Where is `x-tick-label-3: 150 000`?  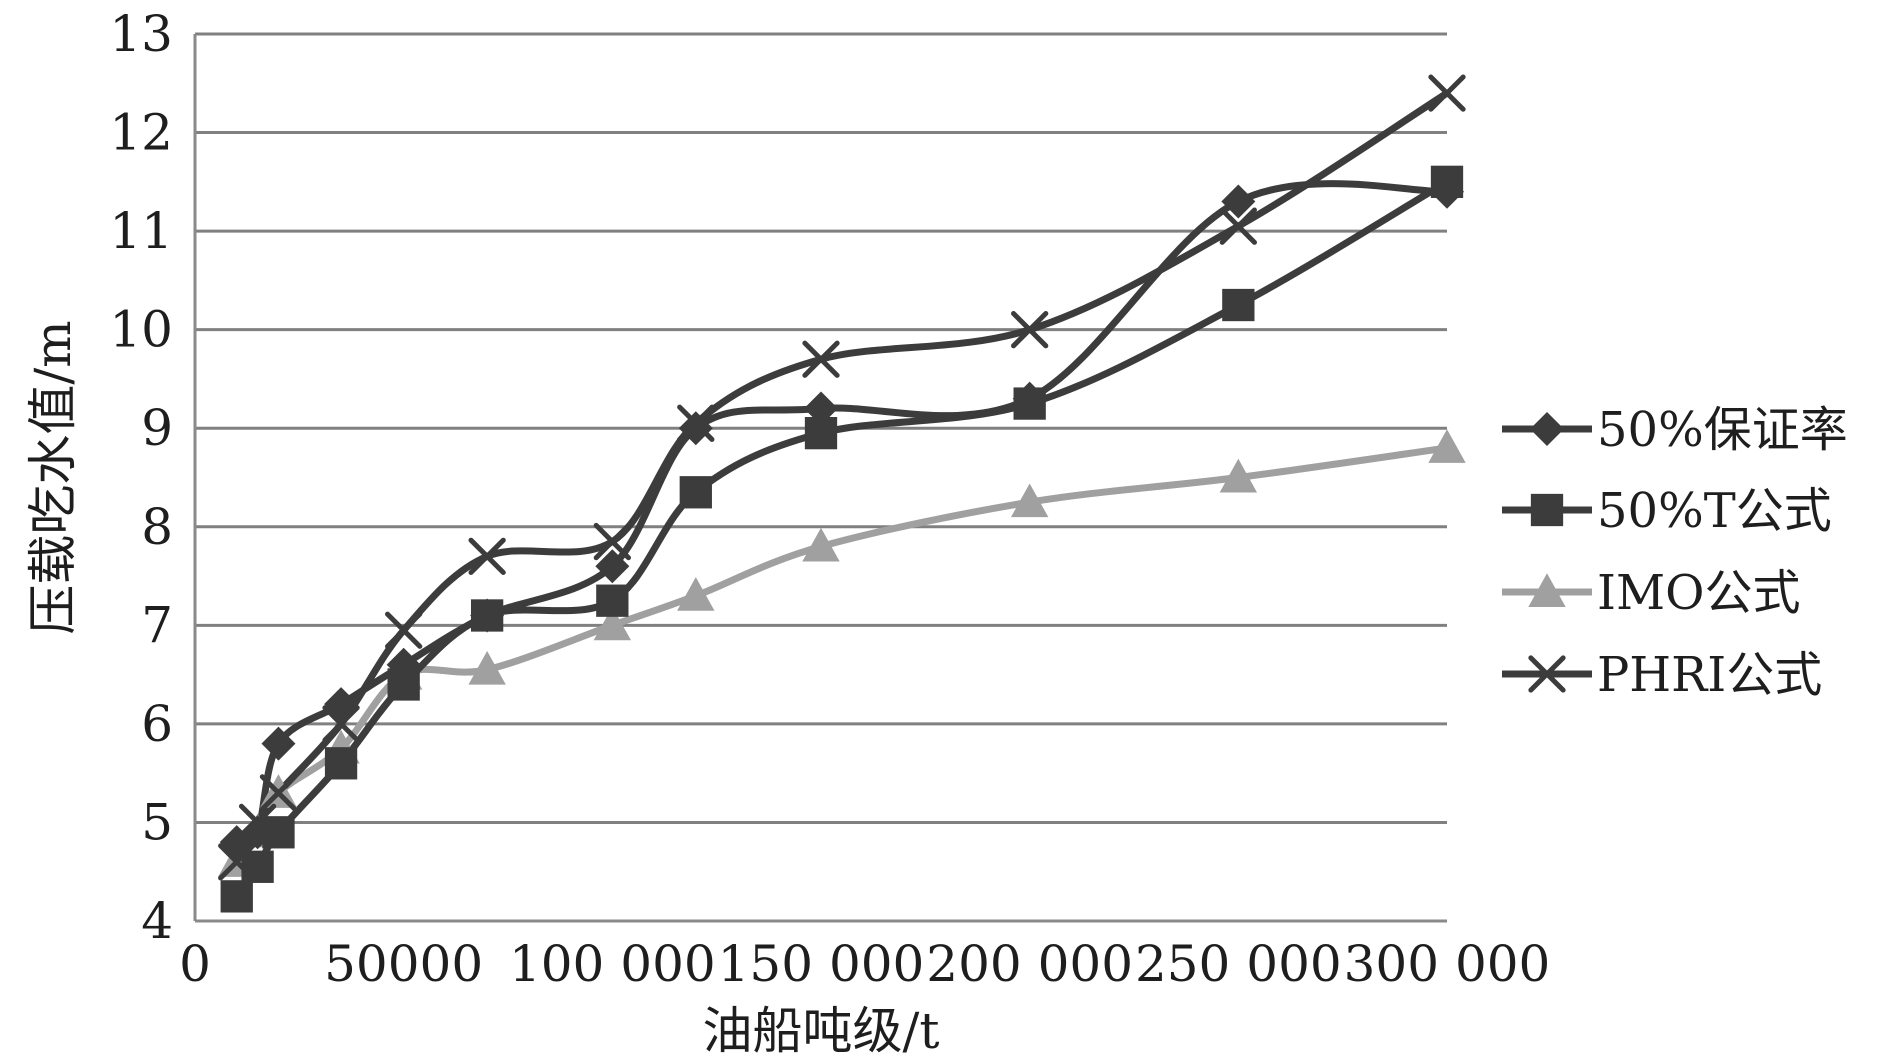 x-tick-label-3: 150 000 is located at coordinates (821, 964).